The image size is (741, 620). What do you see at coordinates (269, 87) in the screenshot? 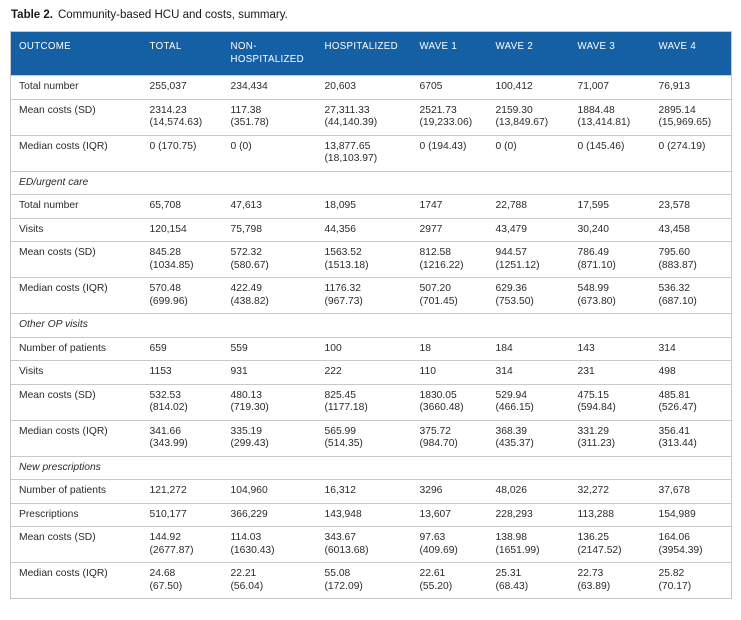
I see `cell: 234,434` at bounding box center [269, 87].